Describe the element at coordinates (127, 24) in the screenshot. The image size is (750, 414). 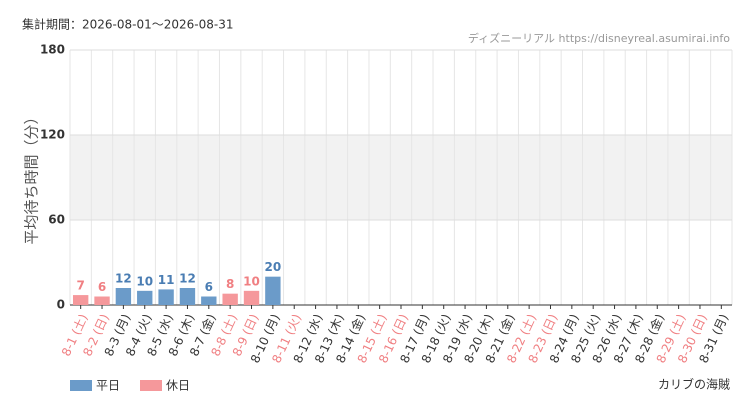
I see `subtitle: 集計期間：2026-08-01～2026-08-31` at that location.